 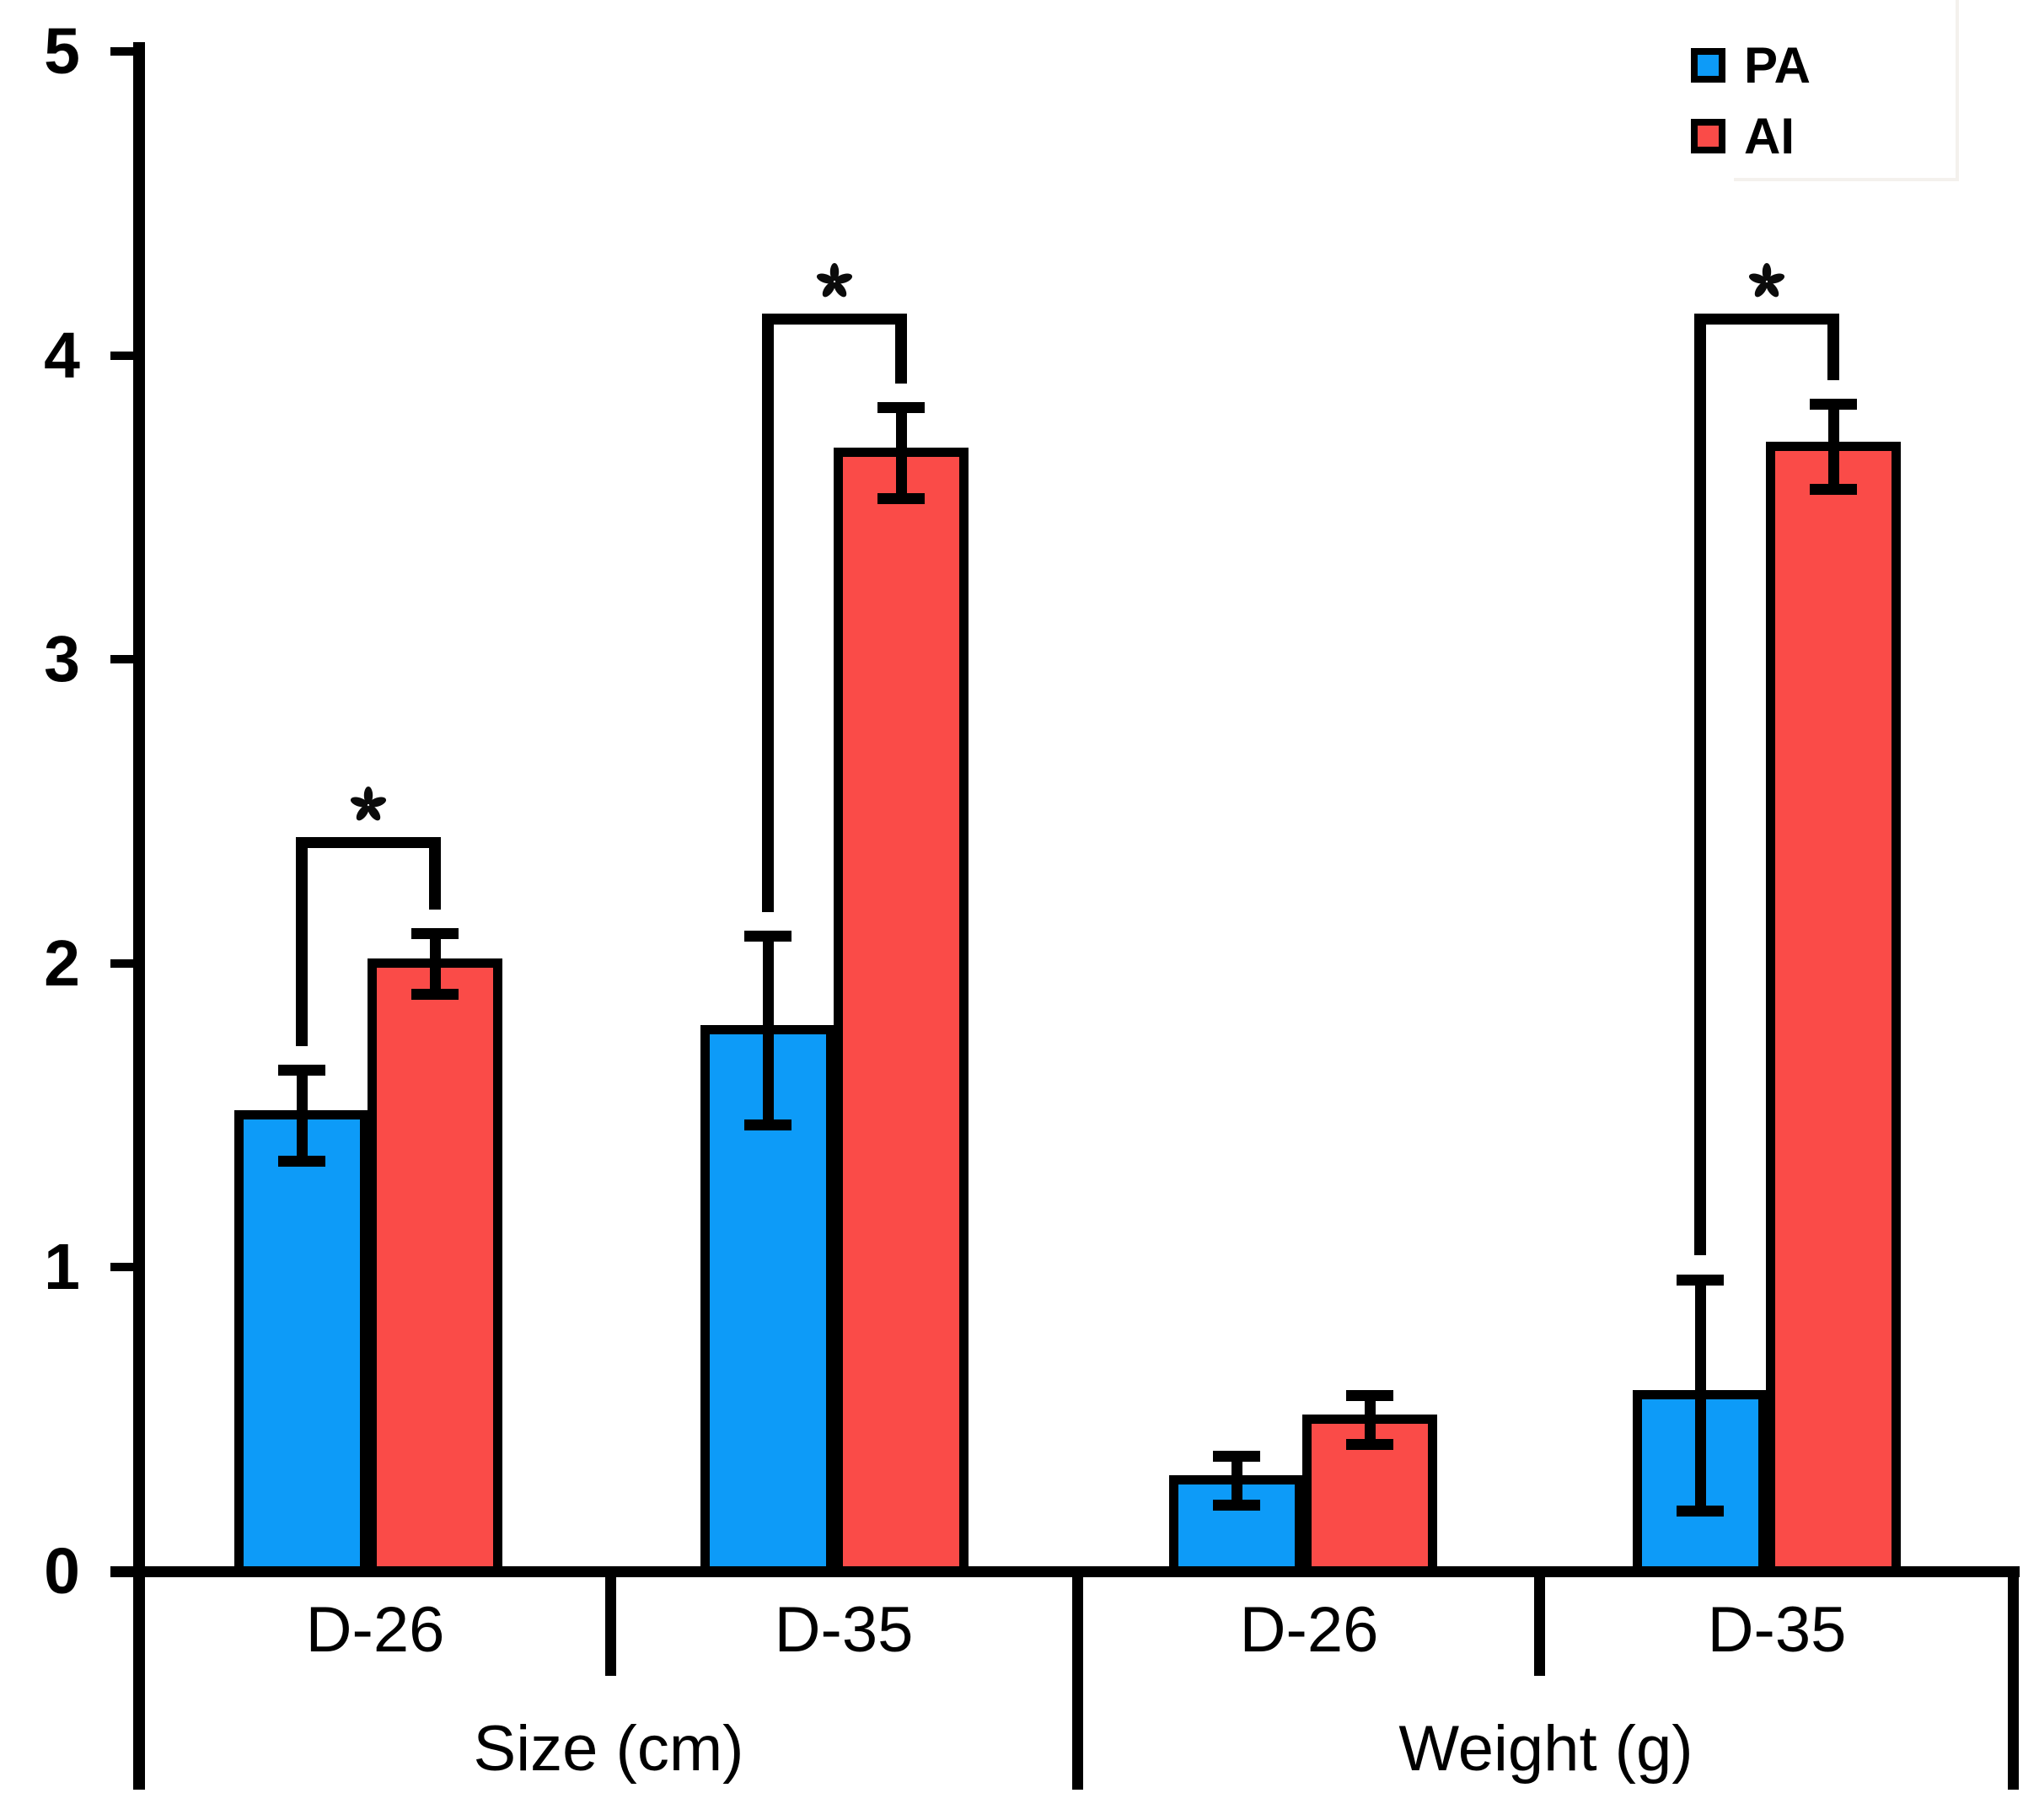 What do you see at coordinates (1708, 136) in the screenshot?
I see `legend-swatch-ai` at bounding box center [1708, 136].